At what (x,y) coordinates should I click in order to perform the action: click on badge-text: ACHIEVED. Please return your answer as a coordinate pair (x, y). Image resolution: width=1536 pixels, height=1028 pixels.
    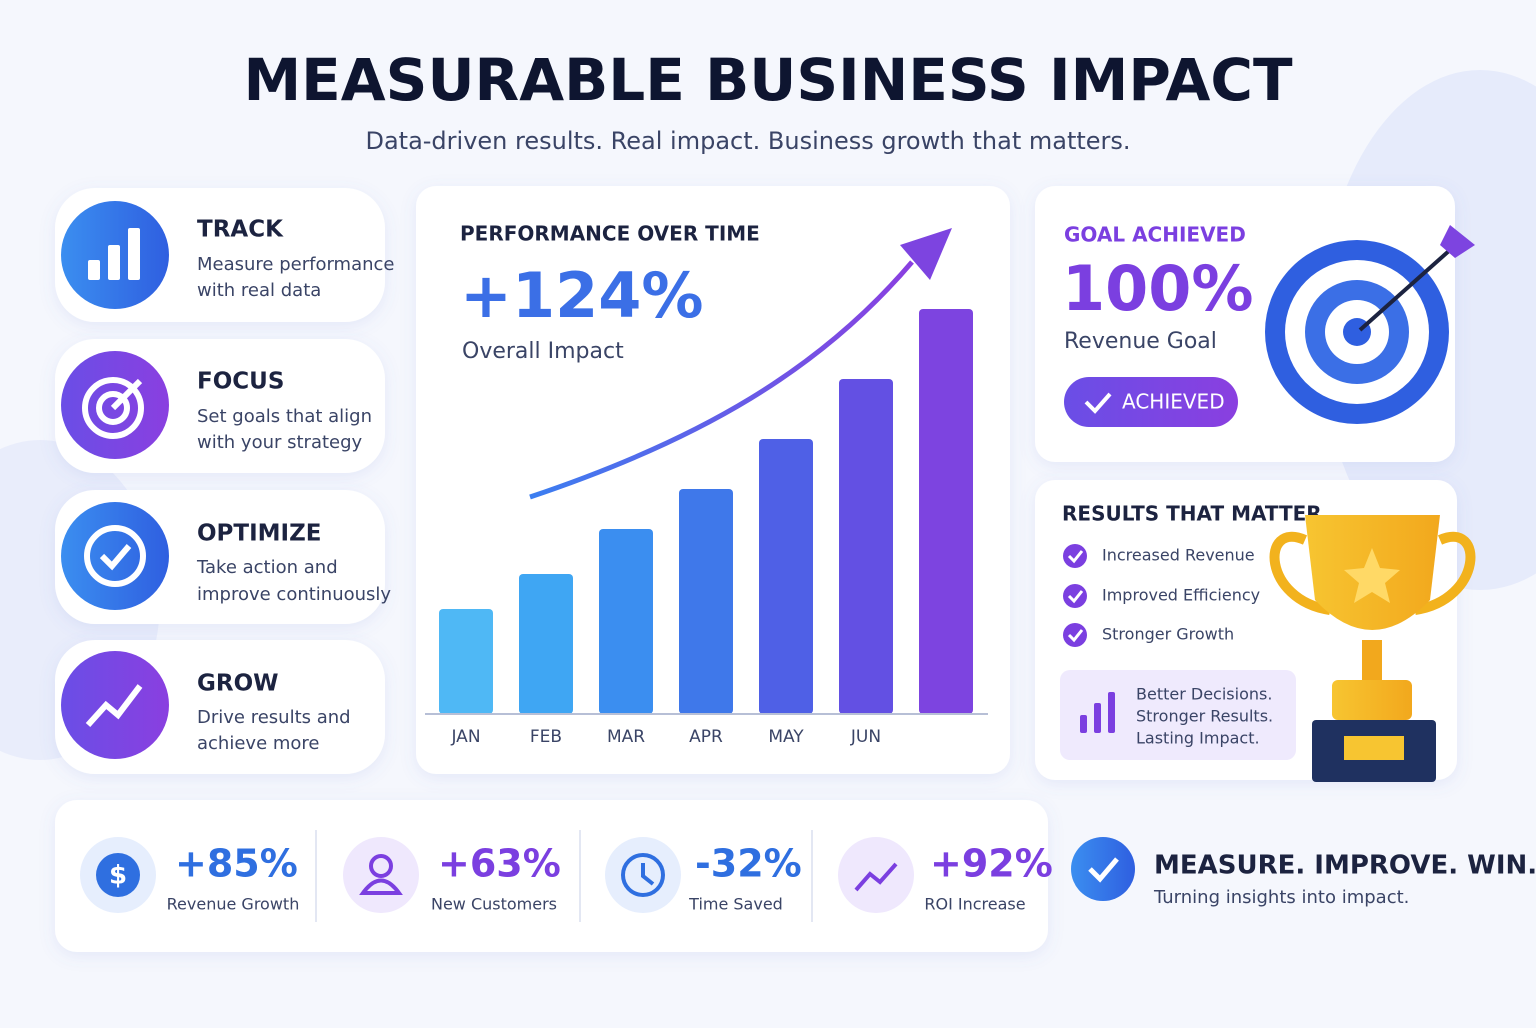
    Looking at the image, I should click on (1173, 402).